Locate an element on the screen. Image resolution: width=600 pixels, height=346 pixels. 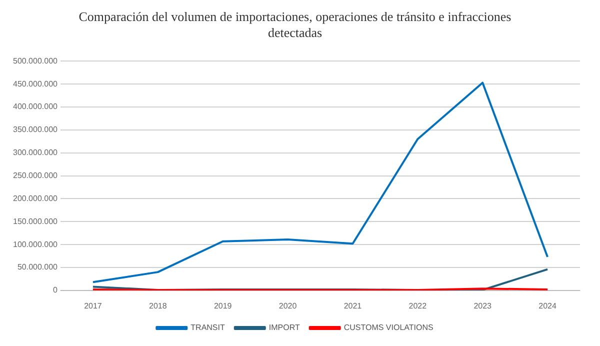
x-tick-label: 2021 is located at coordinates (353, 305).